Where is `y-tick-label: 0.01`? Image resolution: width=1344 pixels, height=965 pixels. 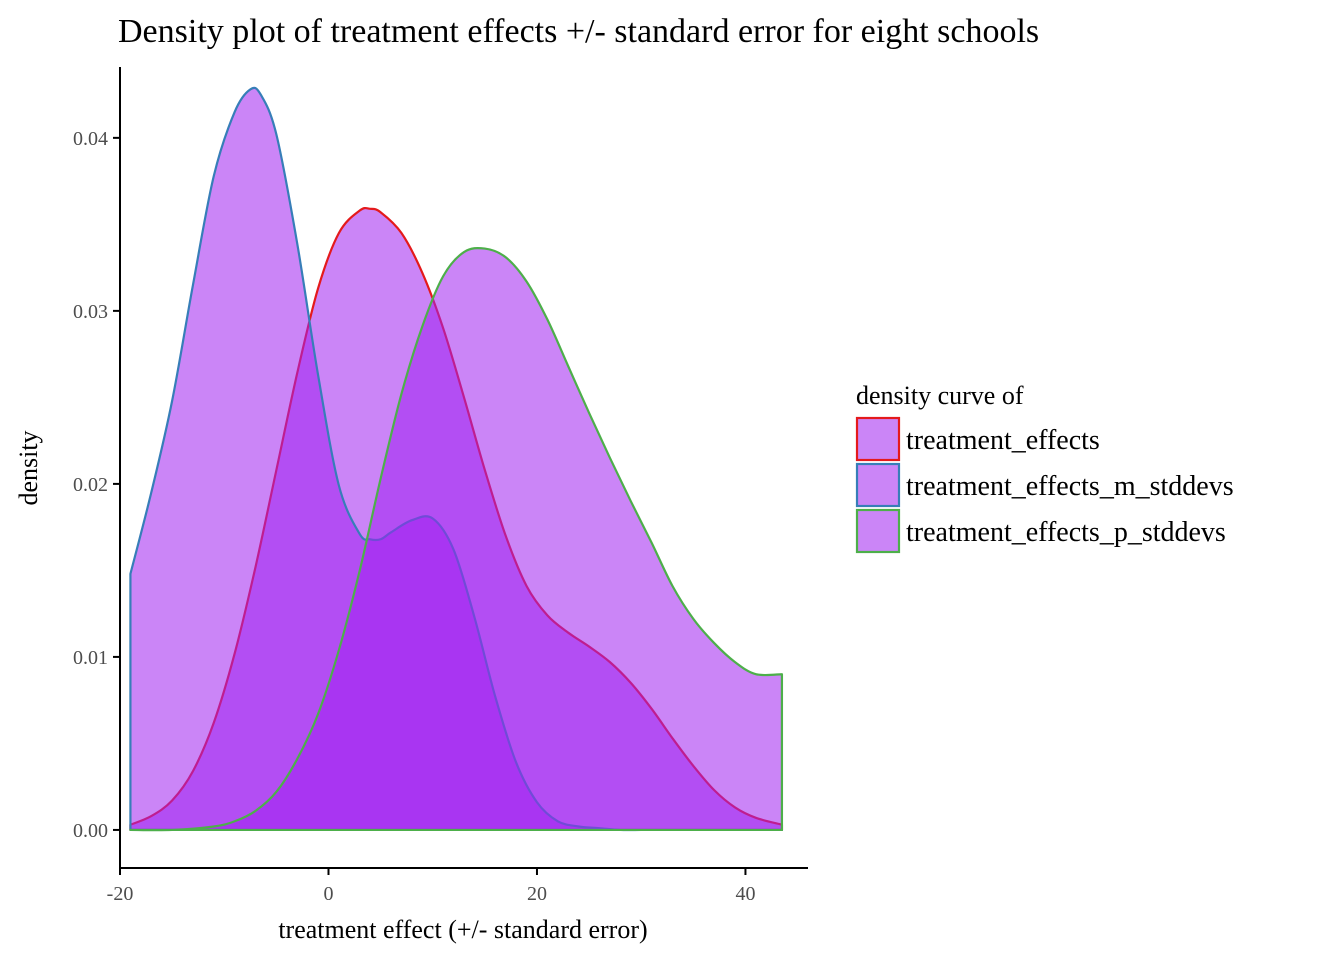 y-tick-label: 0.01 is located at coordinates (90, 658).